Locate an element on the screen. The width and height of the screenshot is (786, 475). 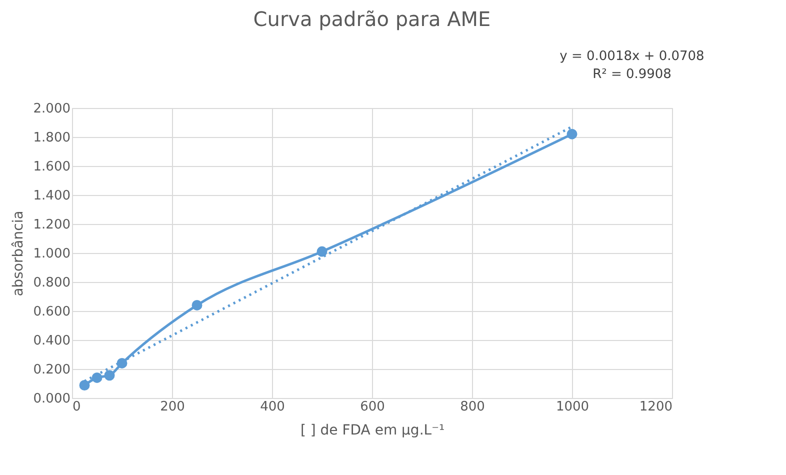
text: y = 0.0018x + 0.0708 is located at coordinates (632, 56).